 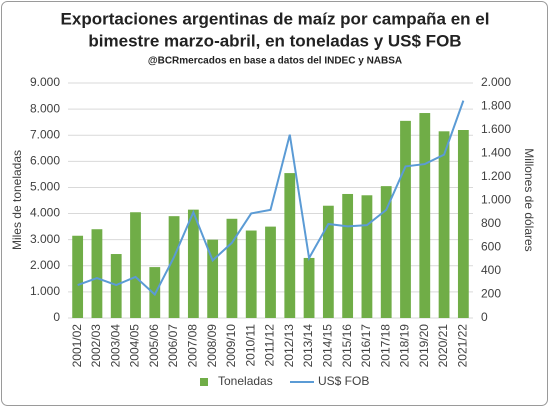 I want to click on x-tick-label: 2008/09, so click(x=212, y=346).